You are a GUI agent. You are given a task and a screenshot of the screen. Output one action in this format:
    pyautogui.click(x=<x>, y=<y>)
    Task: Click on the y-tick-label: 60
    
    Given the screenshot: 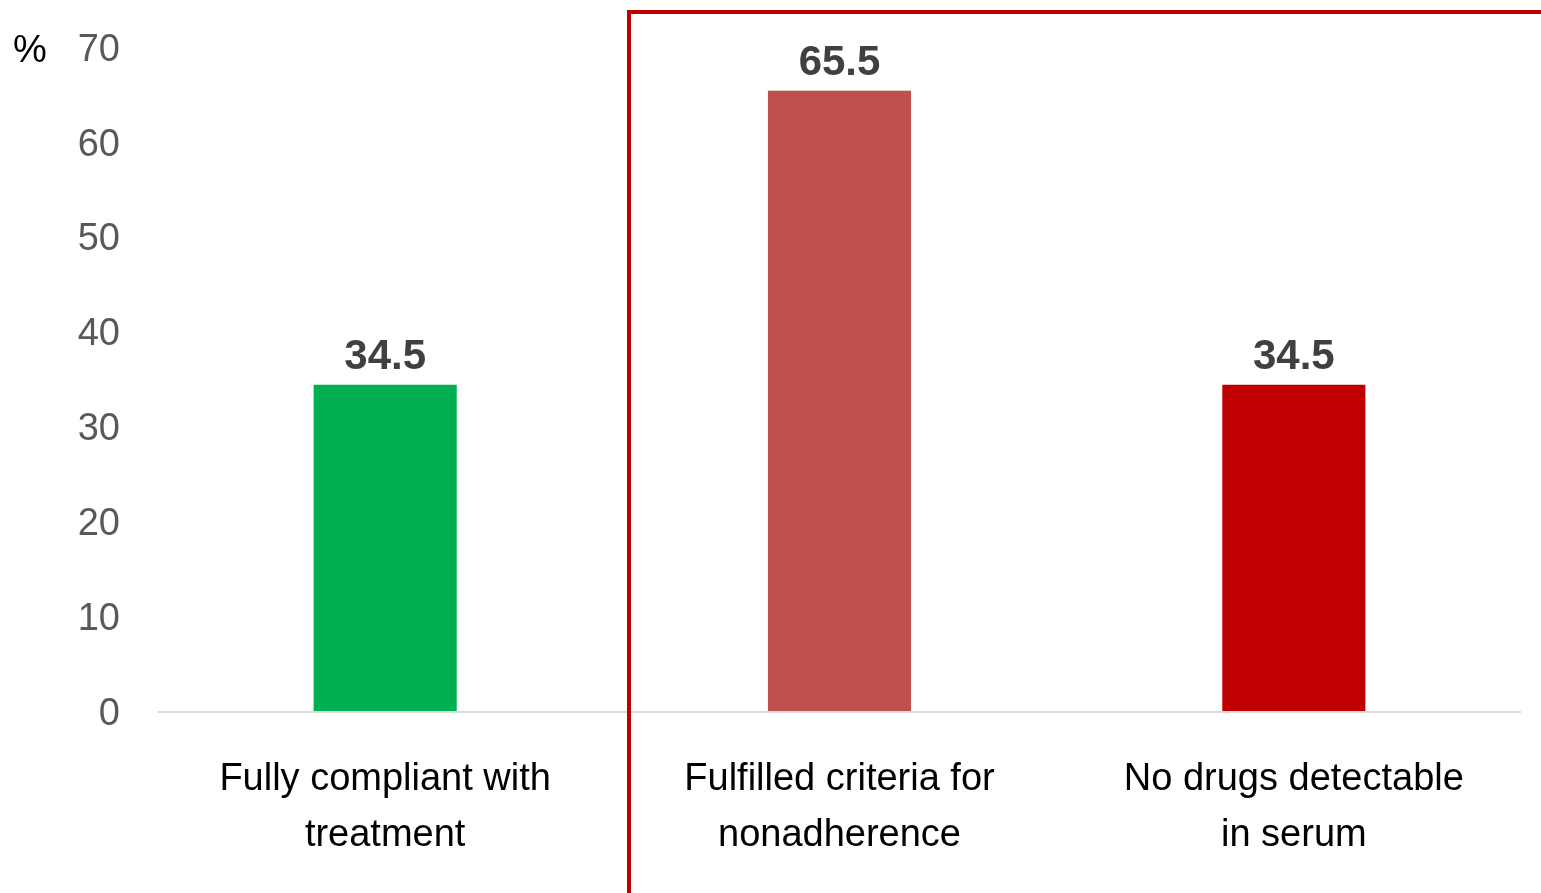 What is the action you would take?
    pyautogui.click(x=98, y=142)
    